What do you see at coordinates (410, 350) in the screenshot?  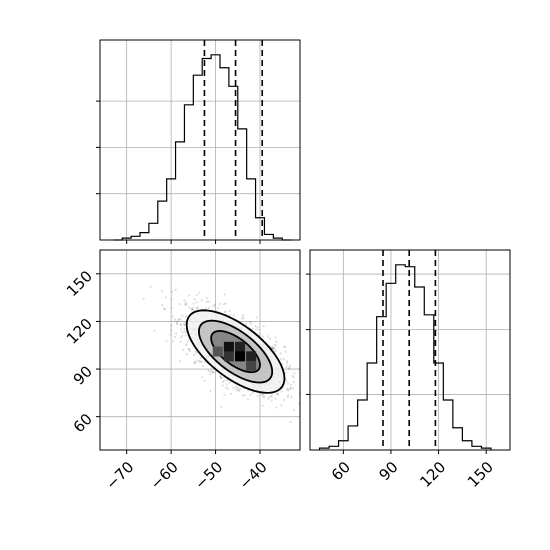 I see `histogram-y-frame` at bounding box center [410, 350].